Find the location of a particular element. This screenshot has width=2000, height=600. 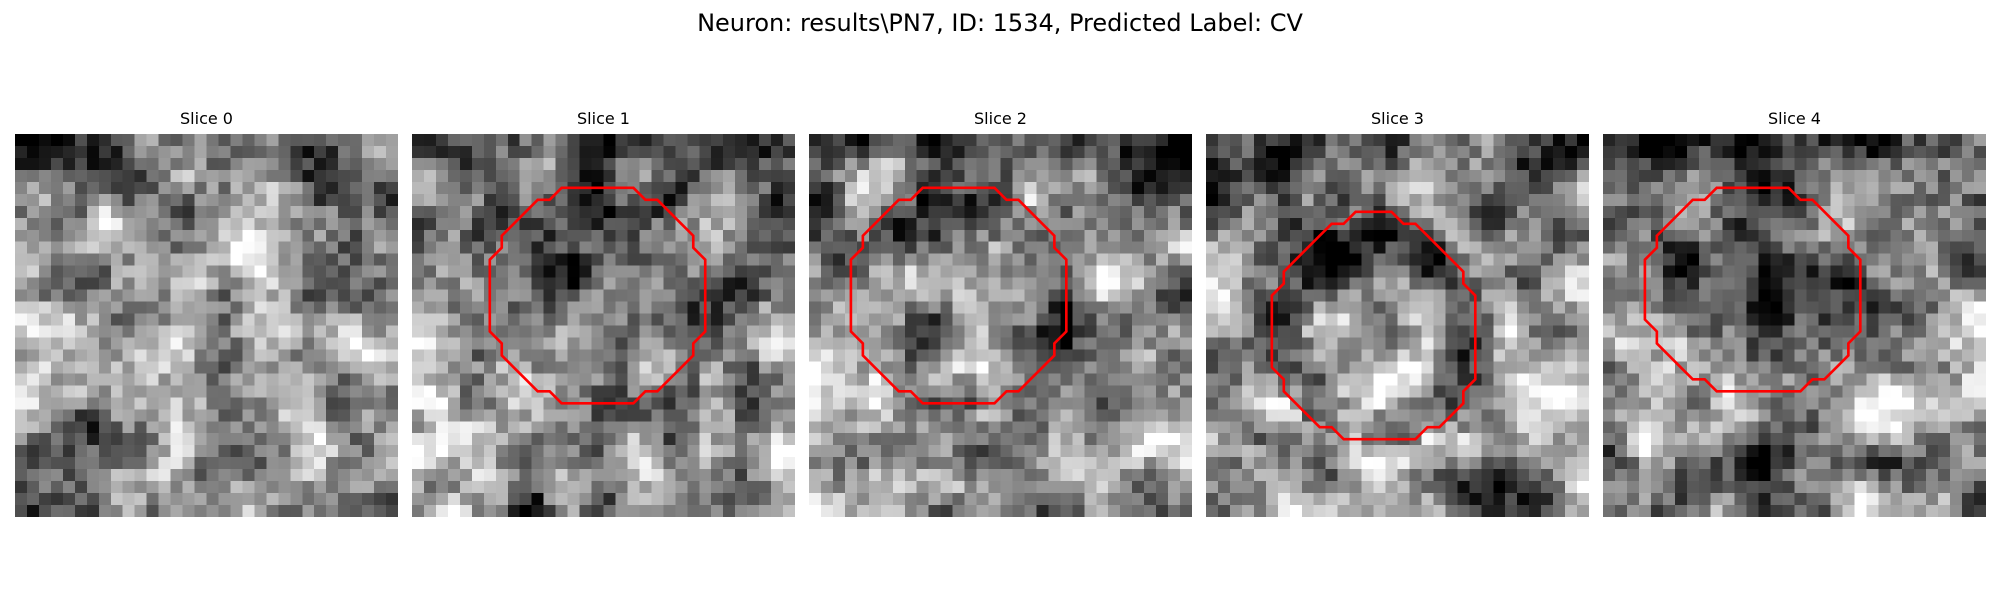

slice-title: Slice 1 is located at coordinates (603, 118).